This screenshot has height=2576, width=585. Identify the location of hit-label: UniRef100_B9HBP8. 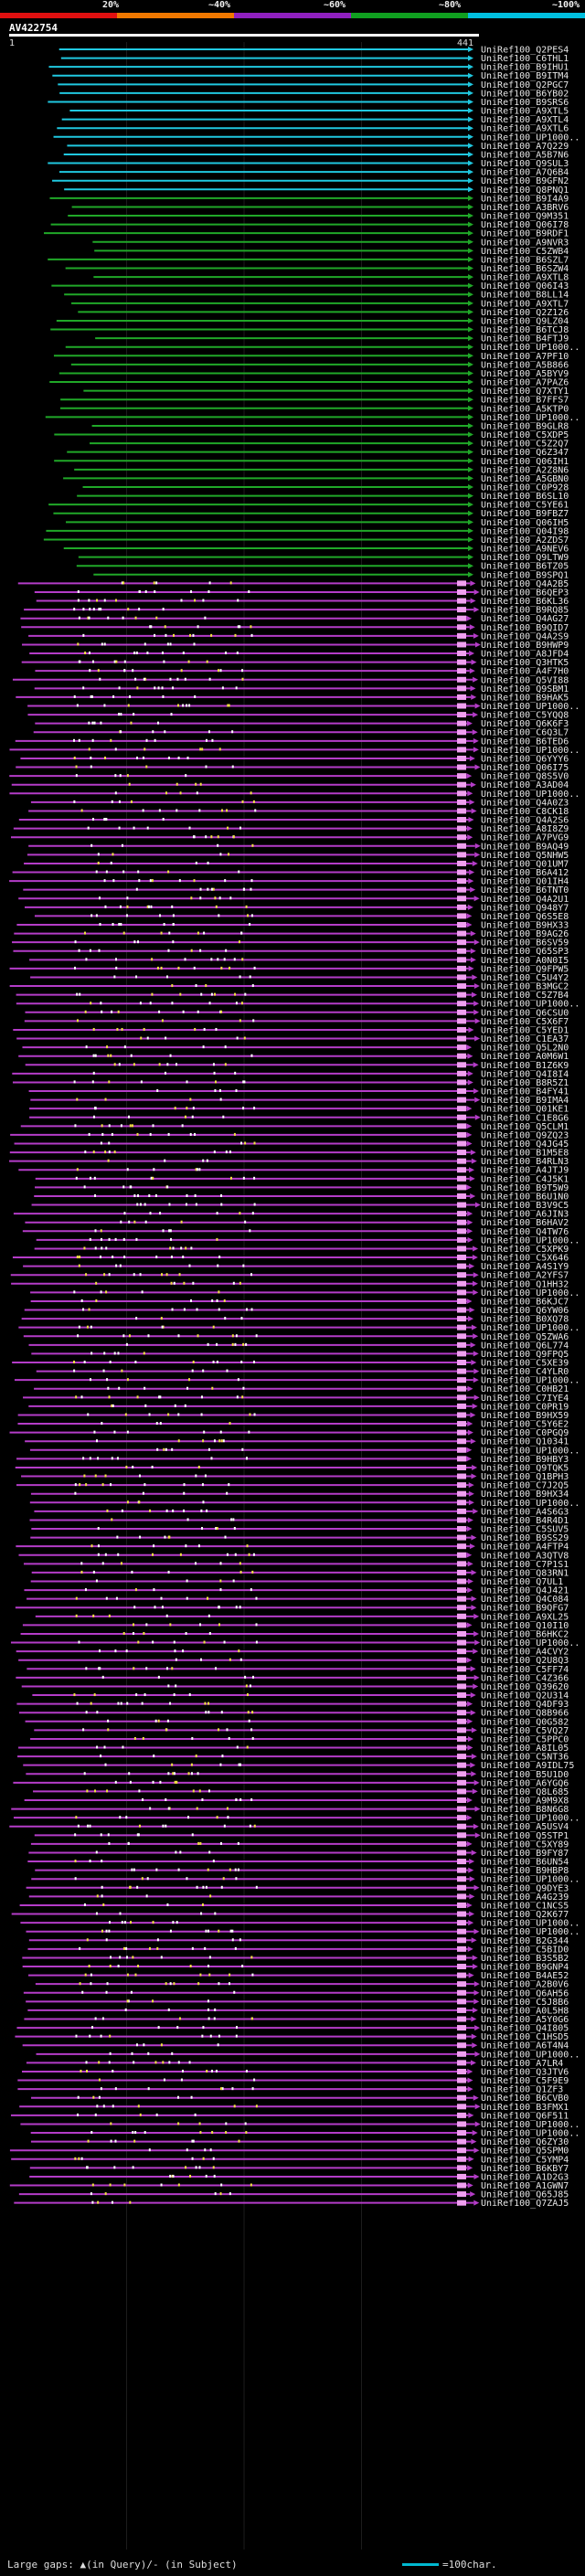
(525, 1871).